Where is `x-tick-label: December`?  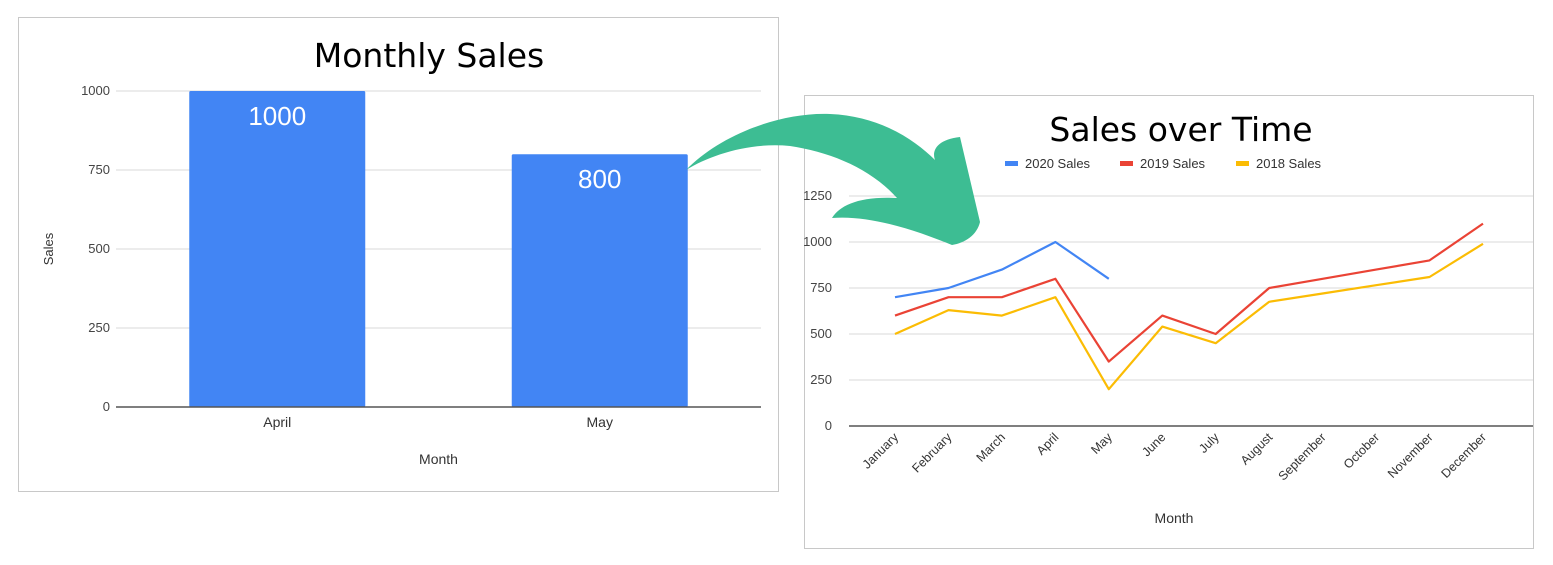 x-tick-label: December is located at coordinates (1463, 455).